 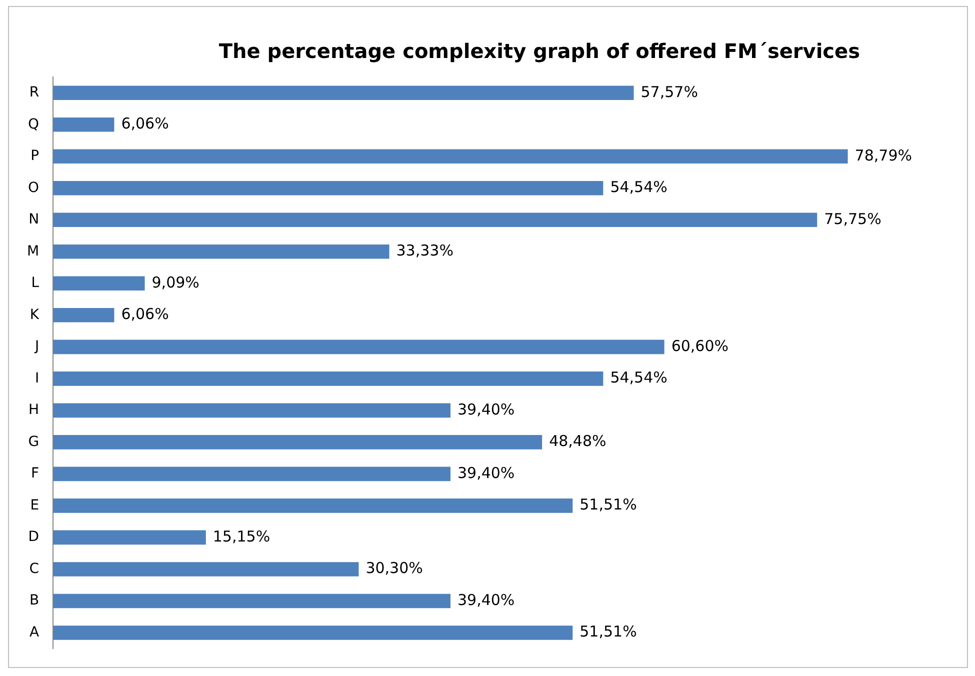 What do you see at coordinates (33, 251) in the screenshot?
I see `y-tick-label: M` at bounding box center [33, 251].